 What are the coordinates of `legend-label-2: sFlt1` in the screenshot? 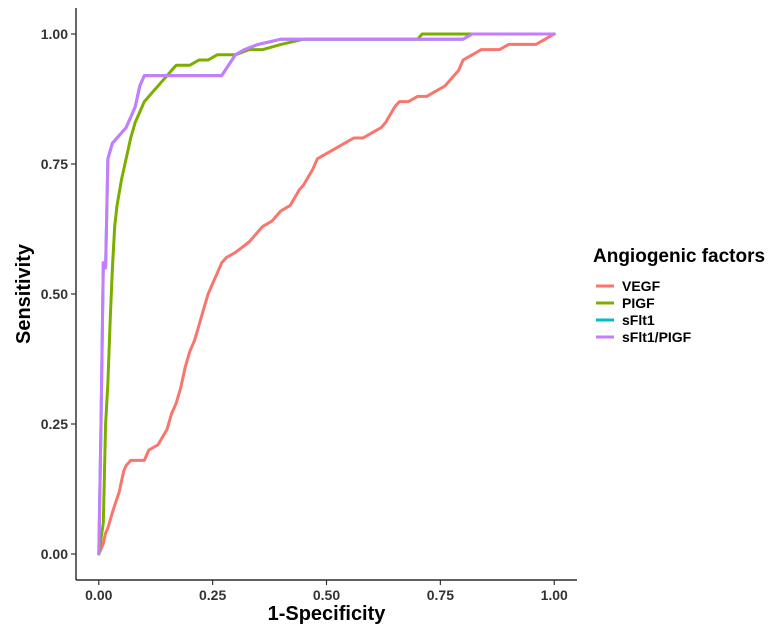 It's located at (638, 320).